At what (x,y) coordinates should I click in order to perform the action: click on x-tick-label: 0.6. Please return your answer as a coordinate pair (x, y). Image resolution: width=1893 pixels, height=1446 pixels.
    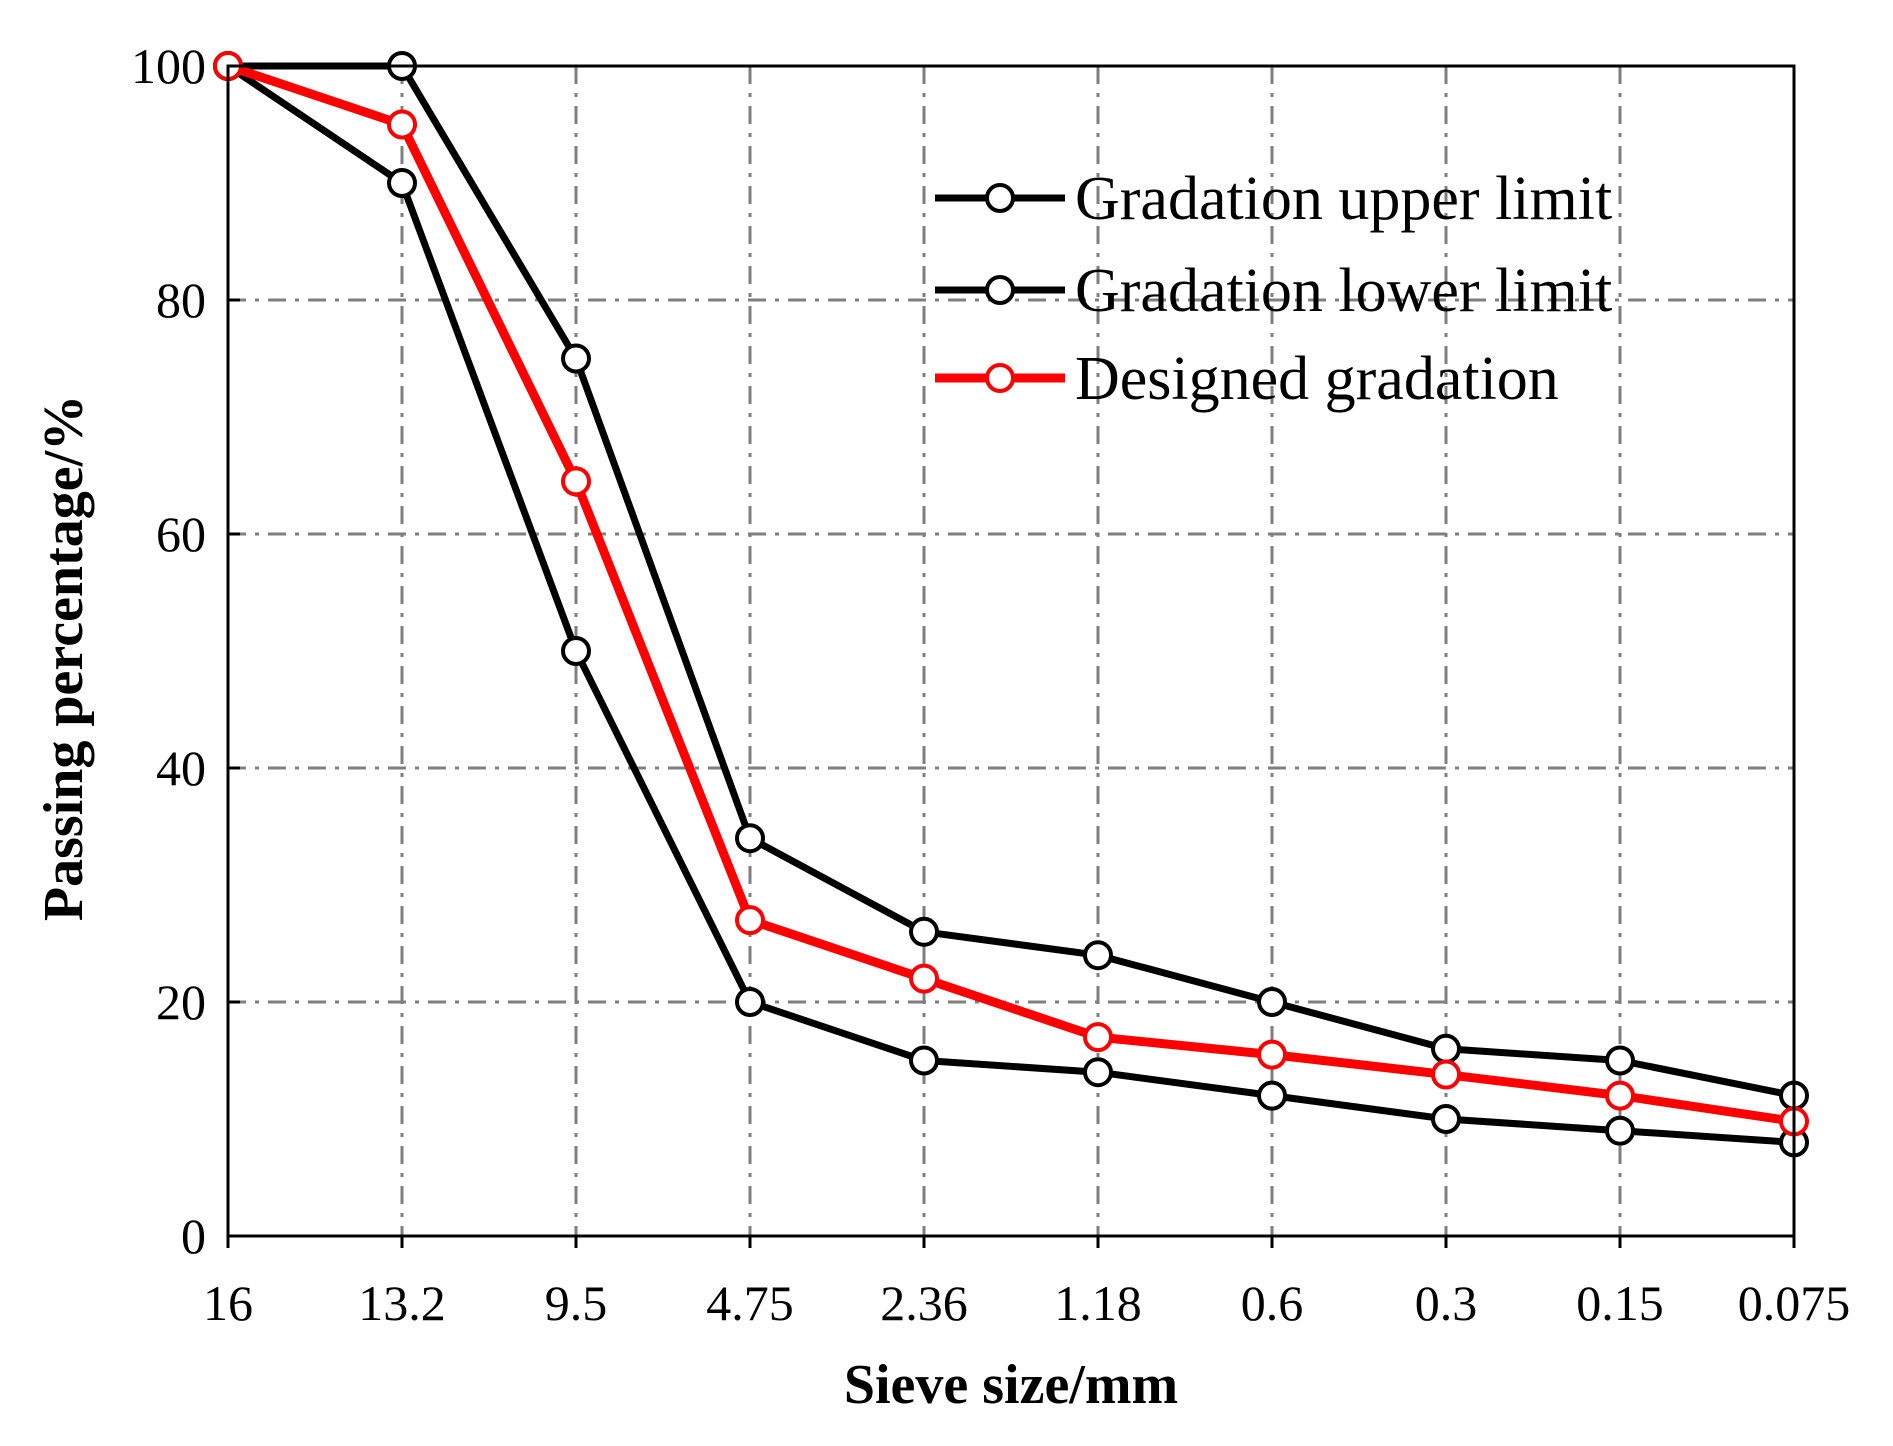
    Looking at the image, I should click on (1272, 1303).